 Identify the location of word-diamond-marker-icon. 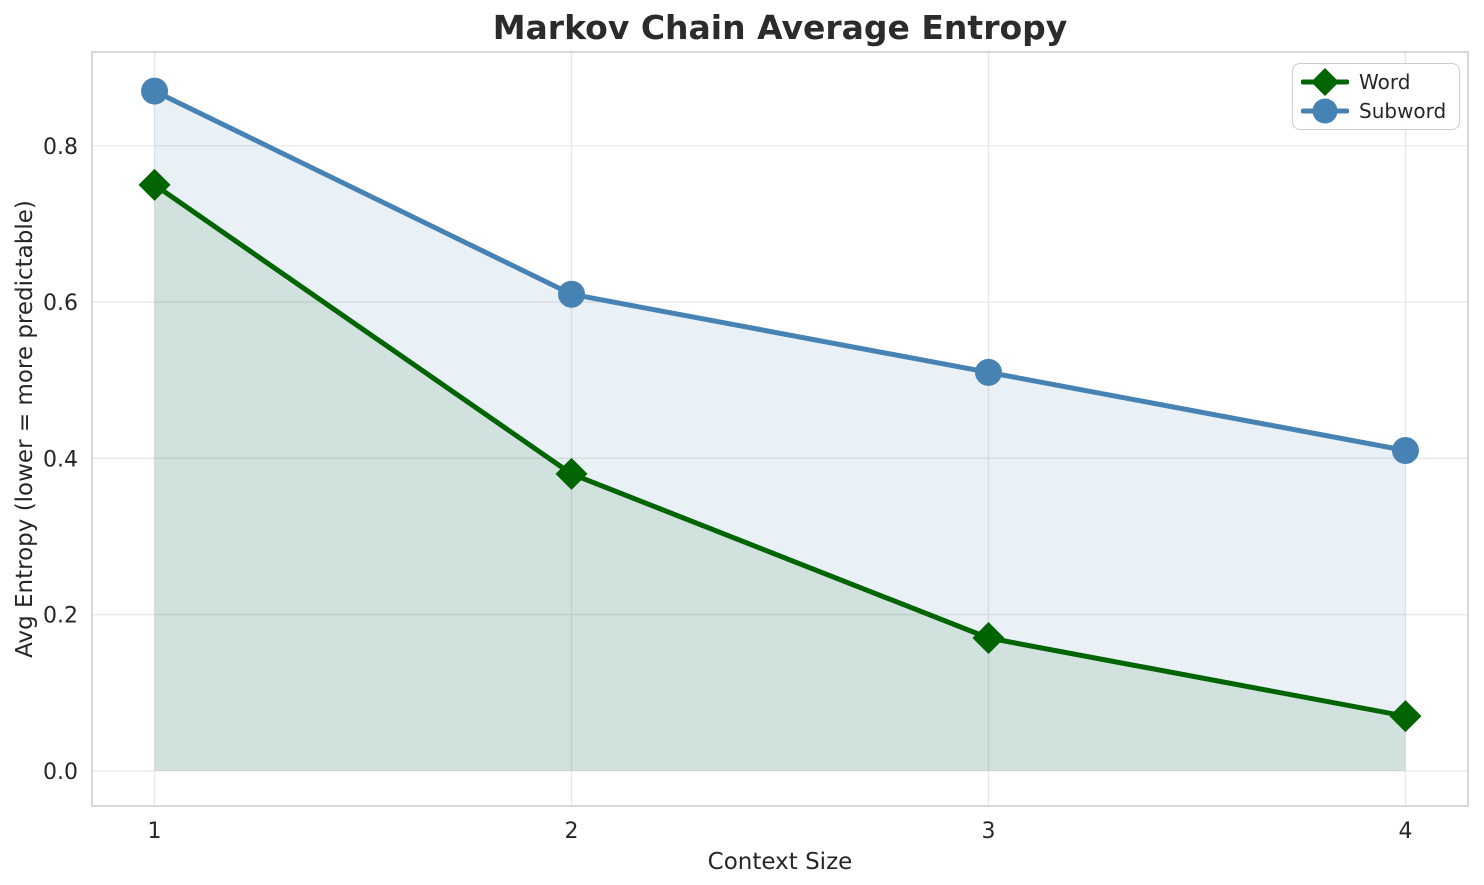
(1325, 82).